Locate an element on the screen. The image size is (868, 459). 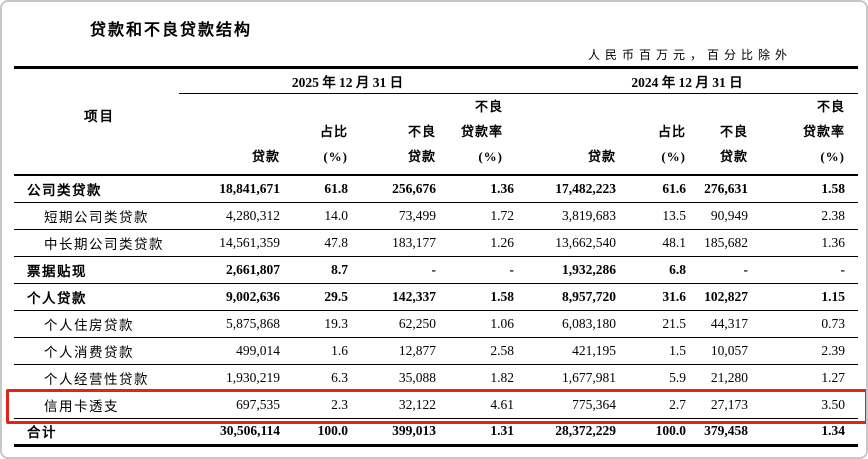
row-value: 61.6 is located at coordinates (653, 189).